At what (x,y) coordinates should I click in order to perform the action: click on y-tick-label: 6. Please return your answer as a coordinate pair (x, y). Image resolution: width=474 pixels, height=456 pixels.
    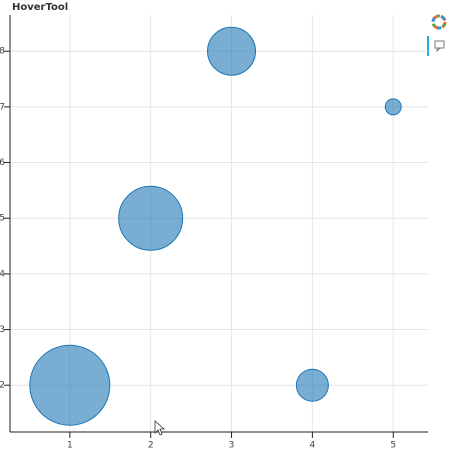
    Looking at the image, I should click on (2, 163).